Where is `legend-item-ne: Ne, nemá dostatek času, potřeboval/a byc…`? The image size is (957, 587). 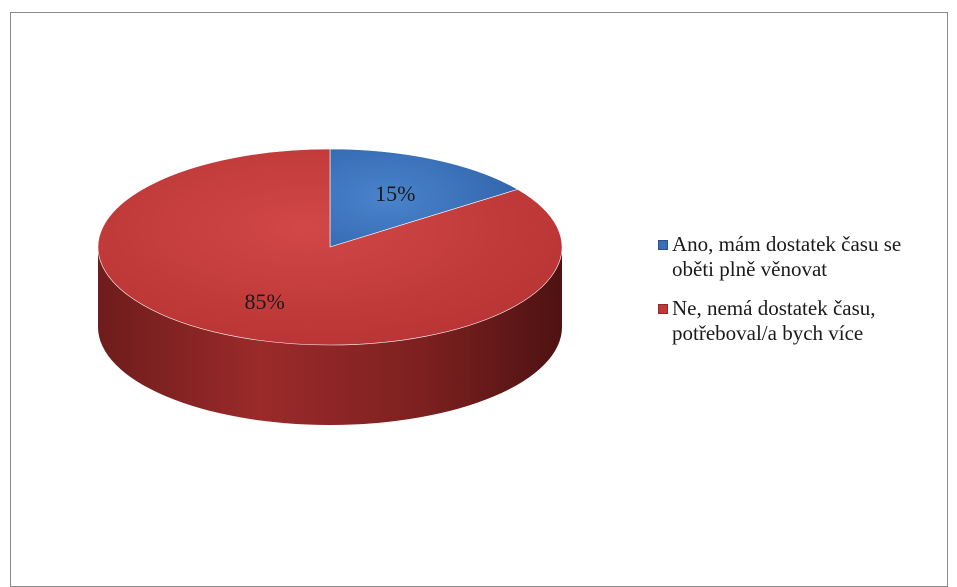
legend-item-ne: Ne, nemá dostatek času, potřeboval/a byc… is located at coordinates (803, 321).